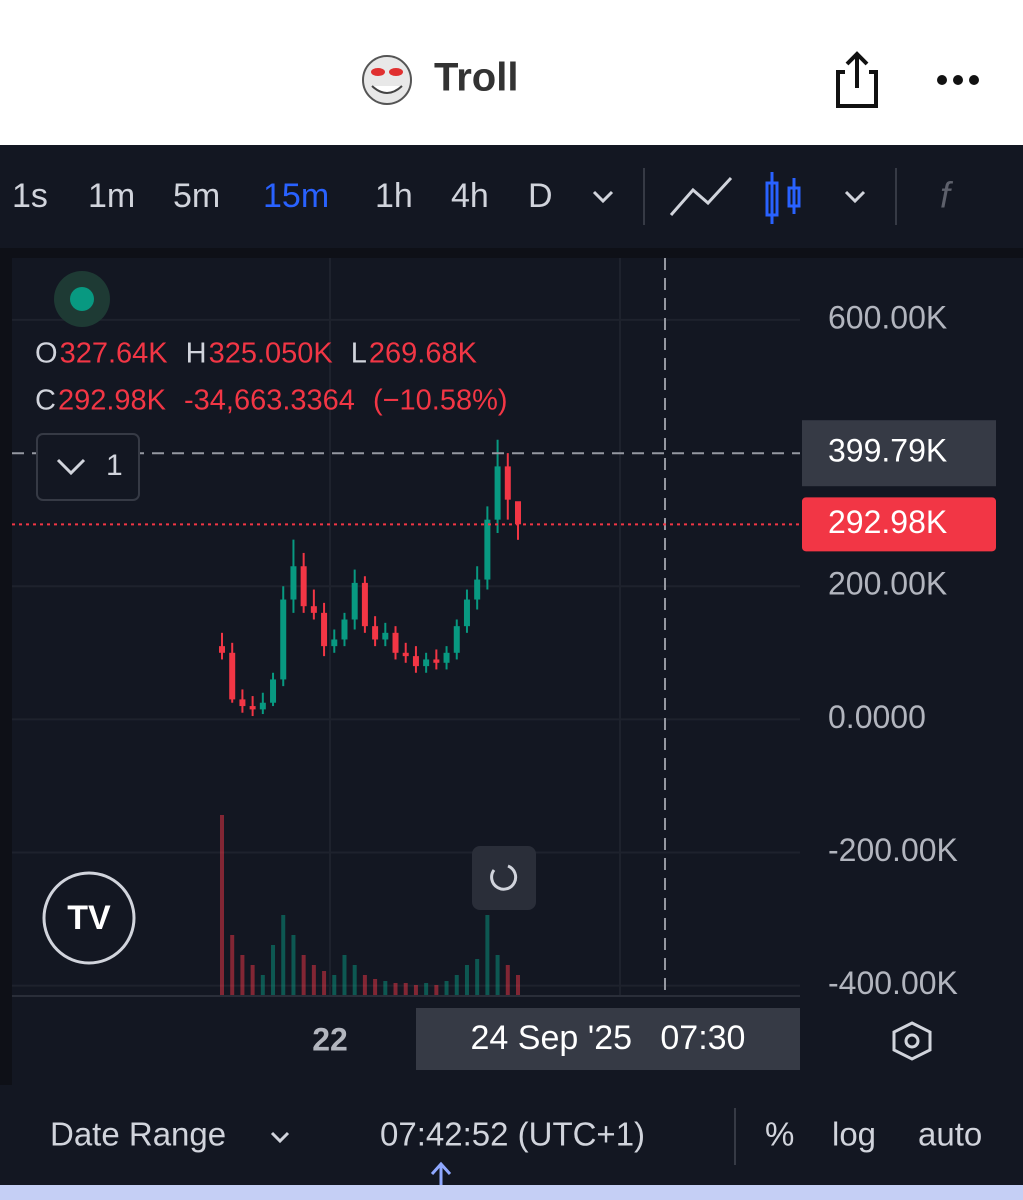 This screenshot has width=1023, height=1200. Describe the element at coordinates (111, 196) in the screenshot. I see `interval-button: 1m` at that location.